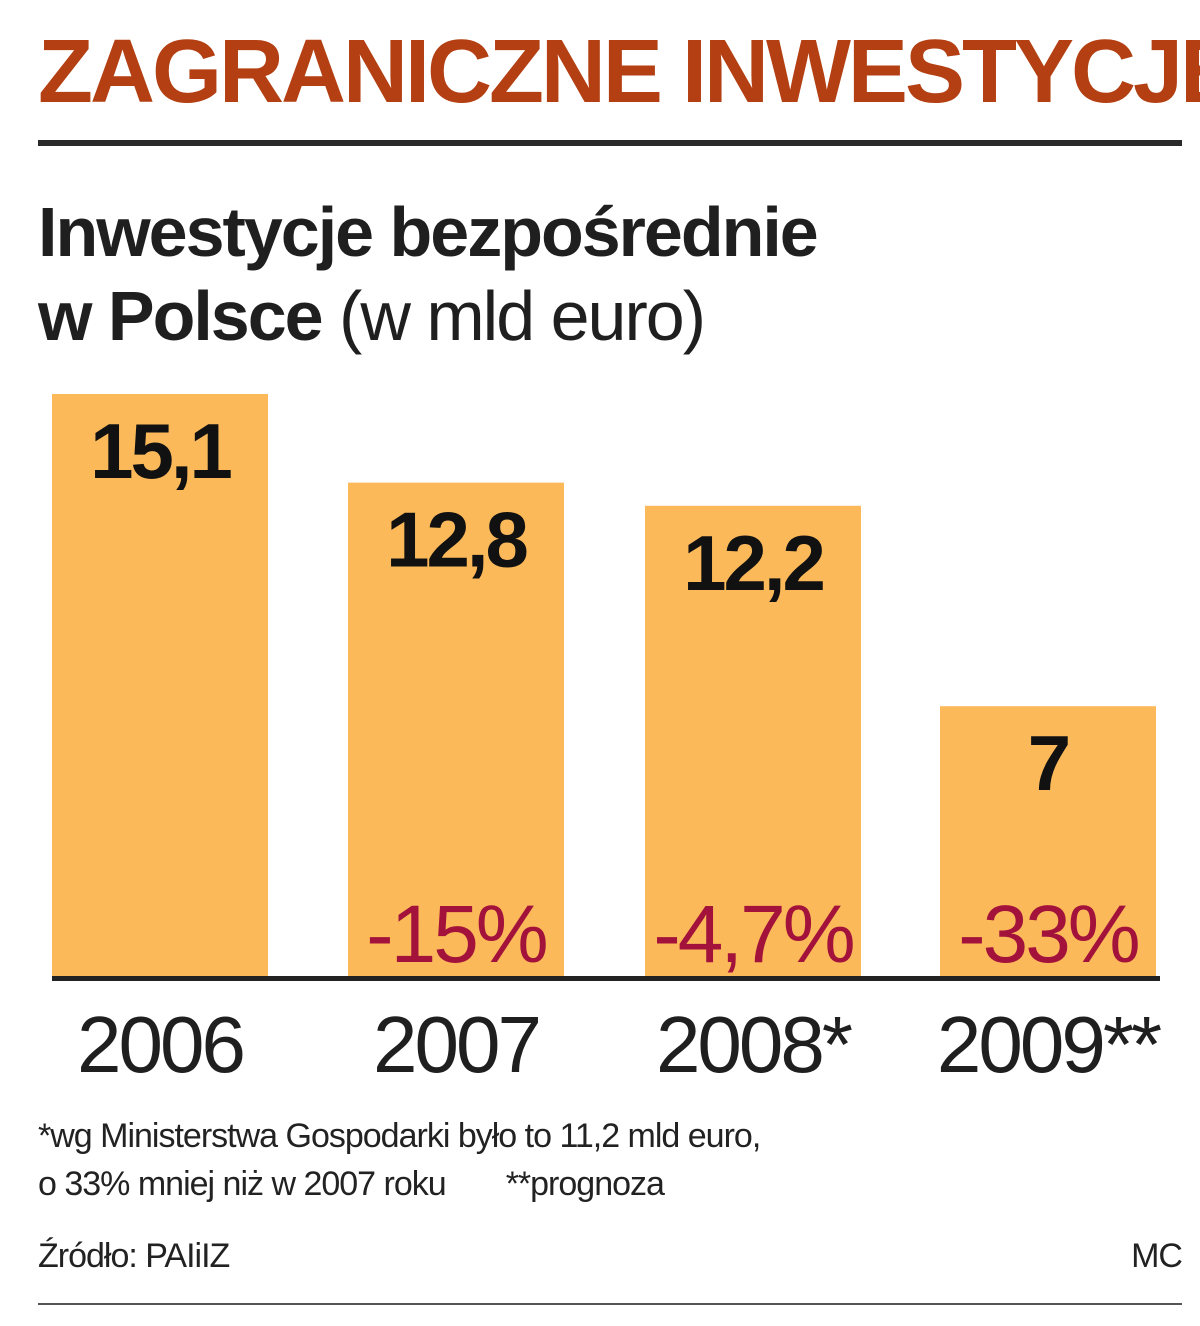  What do you see at coordinates (610, 1304) in the screenshot?
I see `bottom-divider` at bounding box center [610, 1304].